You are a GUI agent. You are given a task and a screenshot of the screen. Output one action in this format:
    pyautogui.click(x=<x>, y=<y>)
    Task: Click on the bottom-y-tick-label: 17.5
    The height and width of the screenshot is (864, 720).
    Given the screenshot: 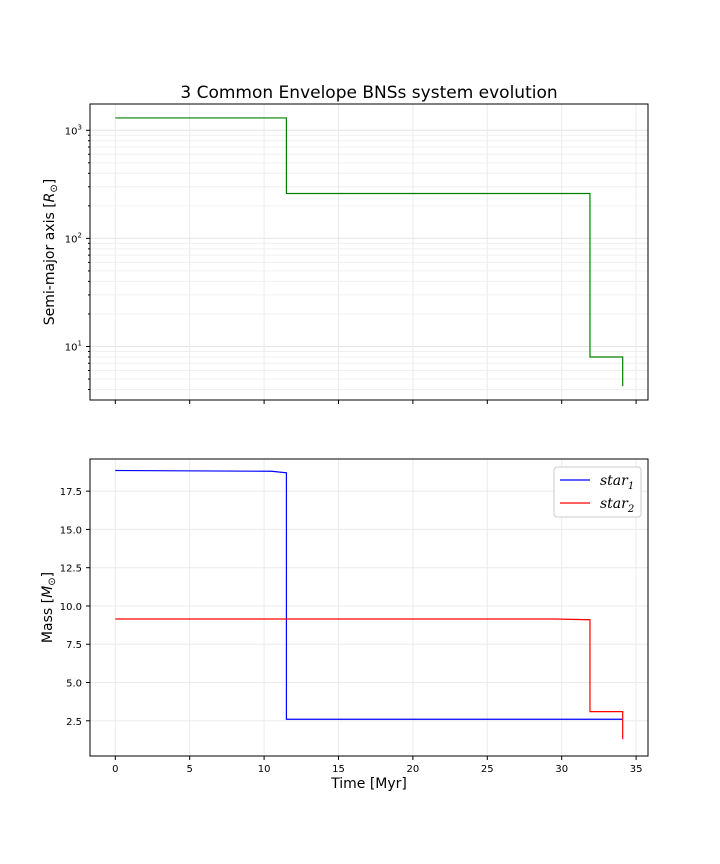 What is the action you would take?
    pyautogui.click(x=71, y=492)
    